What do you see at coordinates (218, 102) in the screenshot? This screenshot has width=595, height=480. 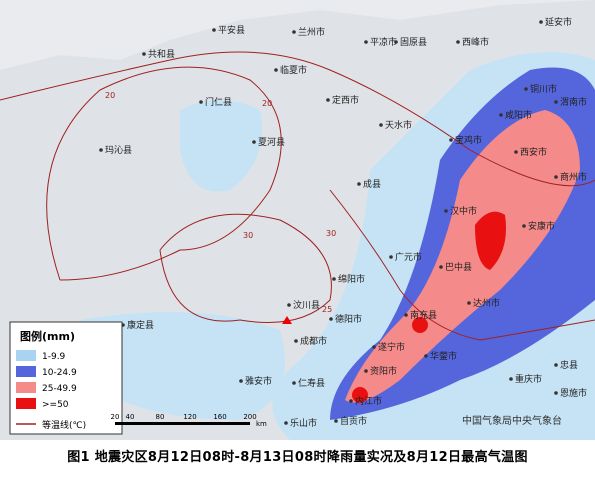 I see `city-label: 门仁县` at bounding box center [218, 102].